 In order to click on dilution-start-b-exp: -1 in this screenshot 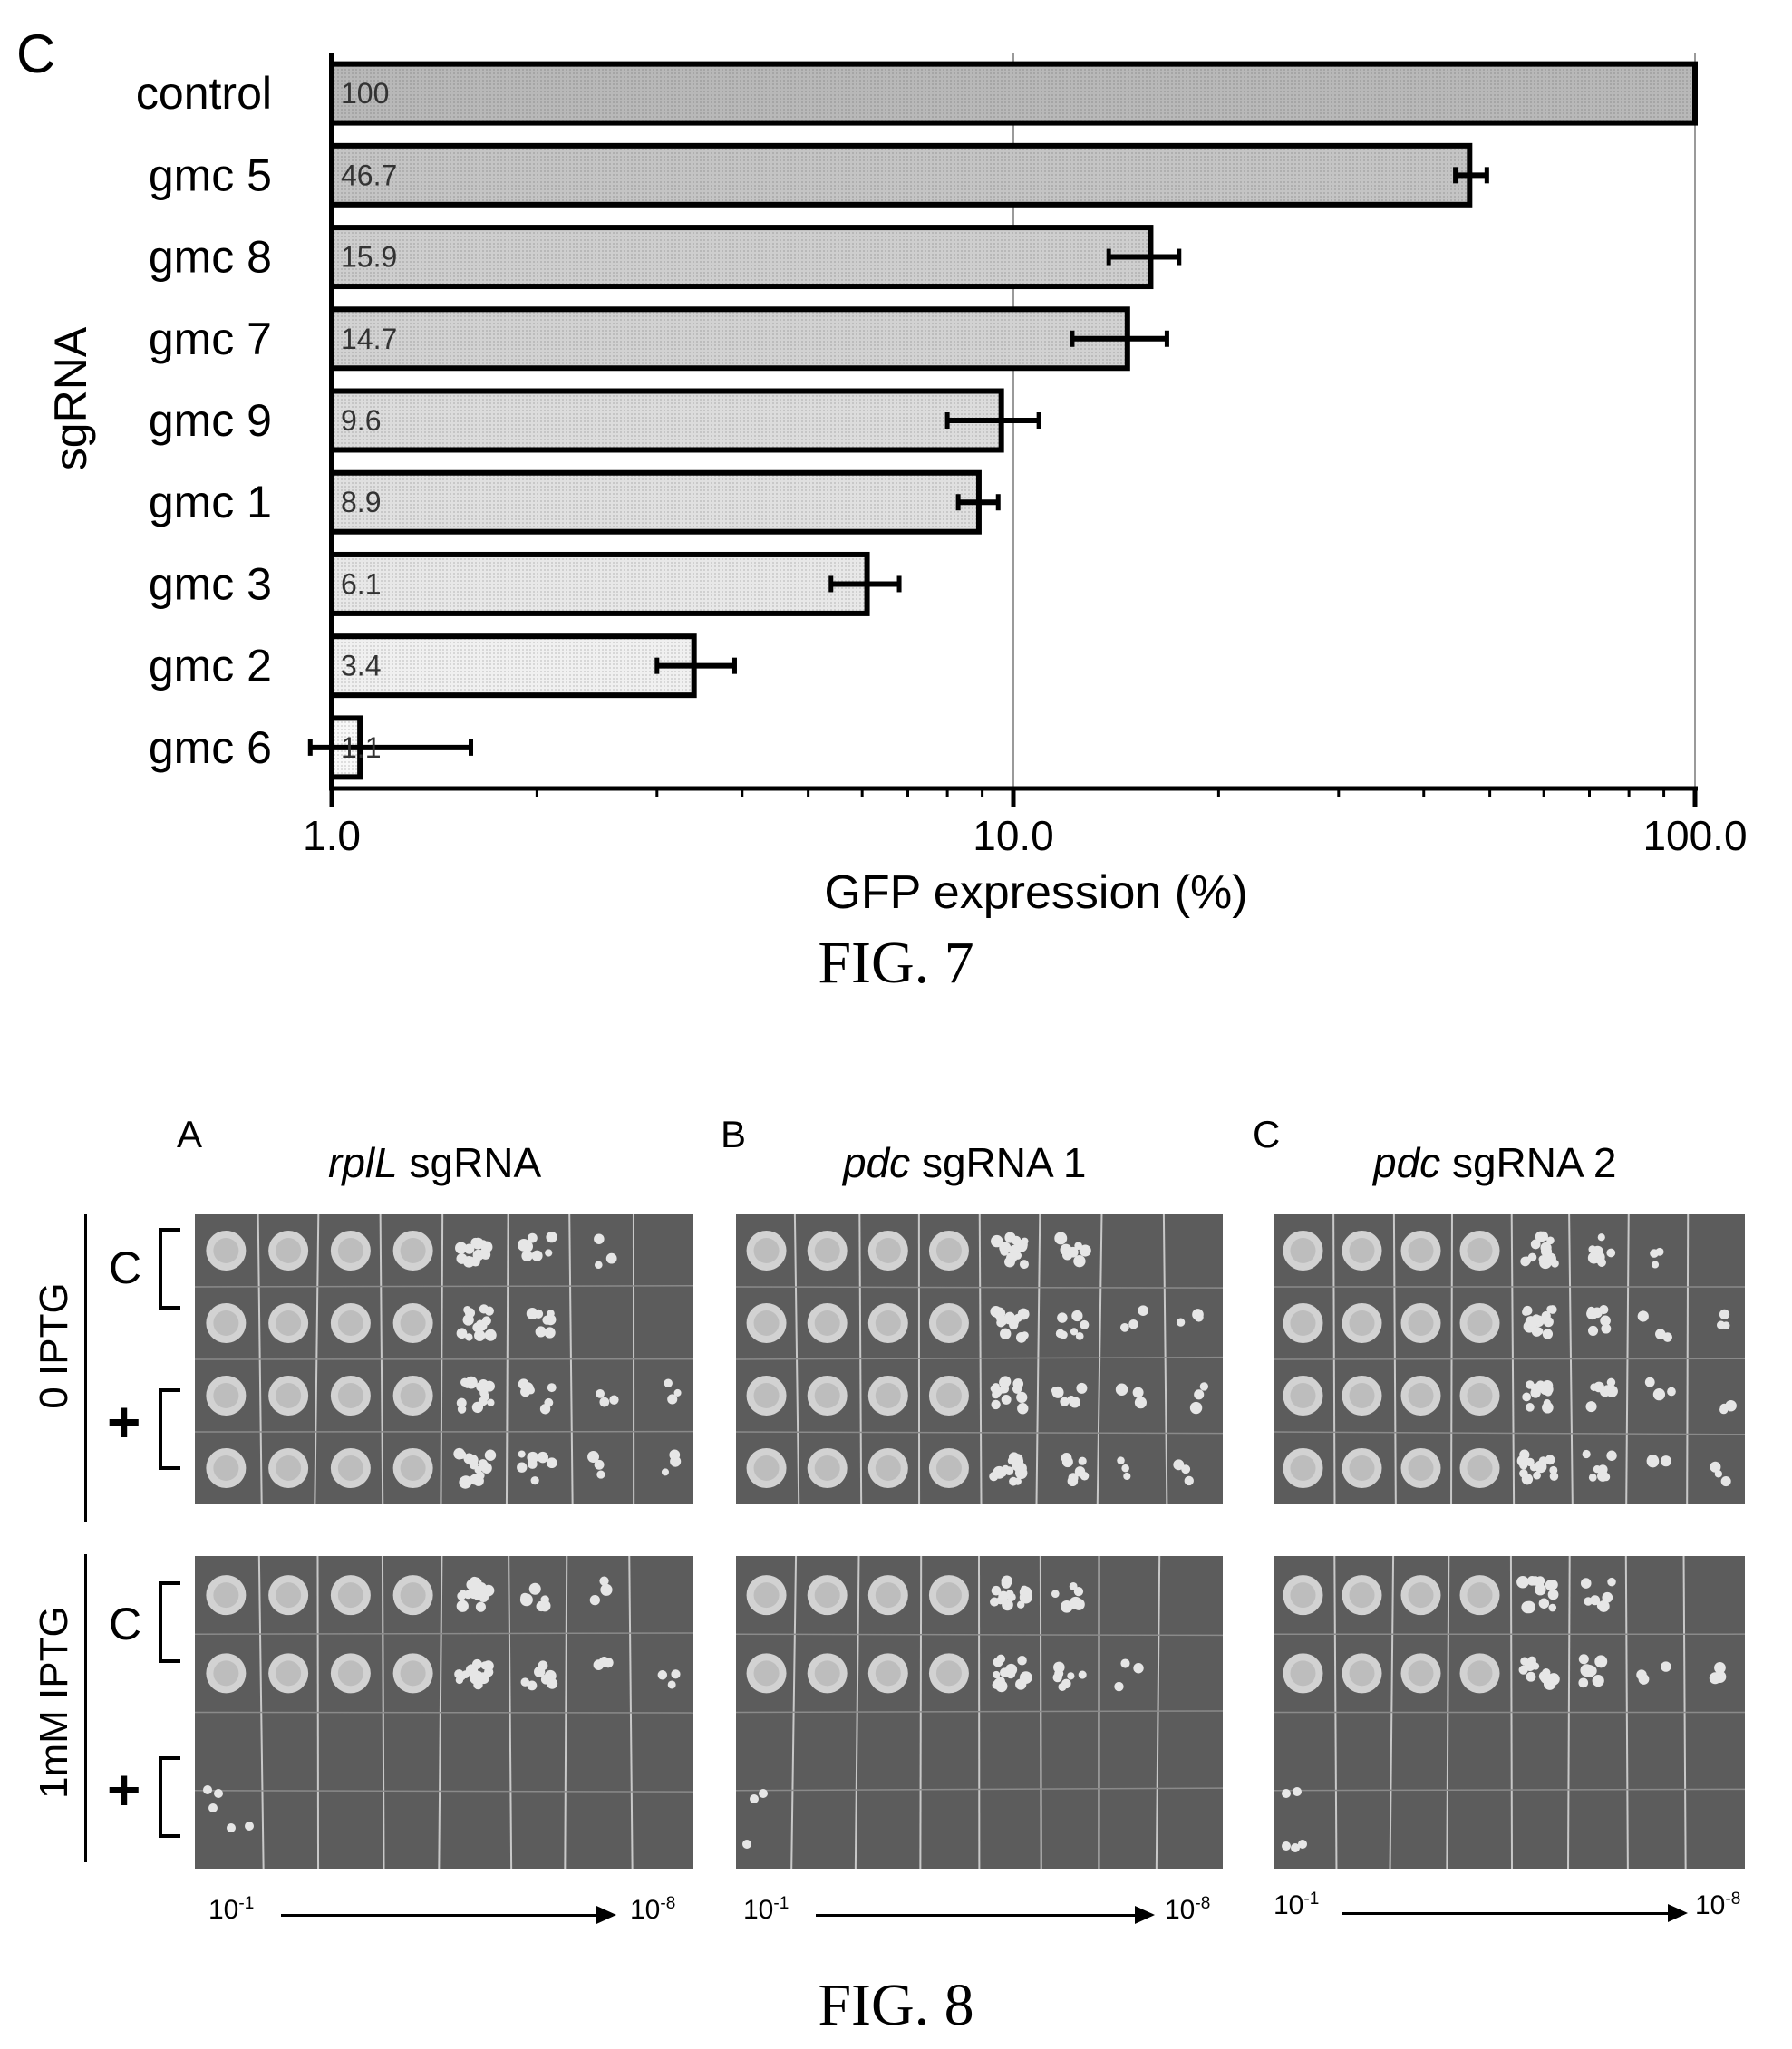, I will do `click(781, 1903)`.